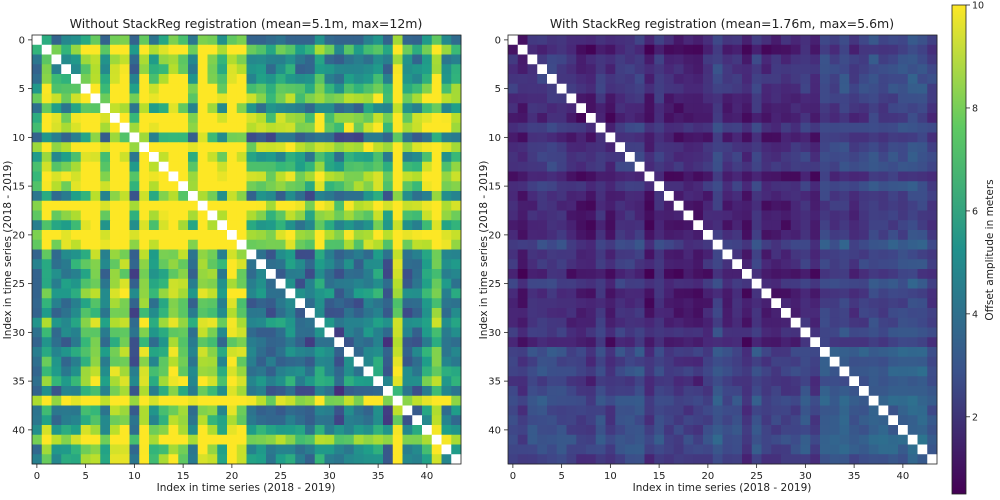 The height and width of the screenshot is (500, 1000). I want to click on x-tick-label: 30, so click(805, 476).